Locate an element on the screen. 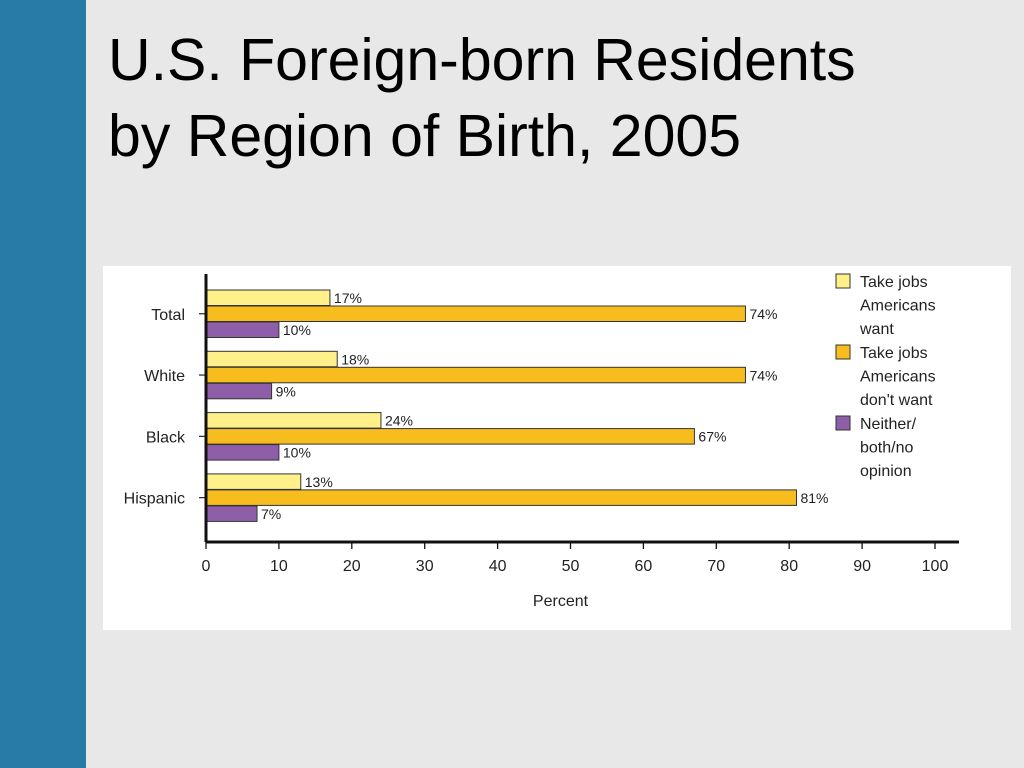  x-tick-label: 50 is located at coordinates (571, 566).